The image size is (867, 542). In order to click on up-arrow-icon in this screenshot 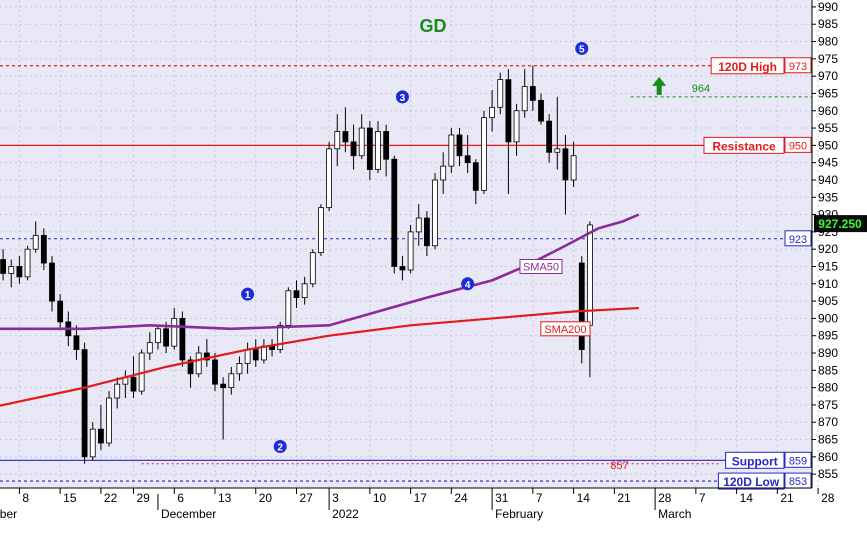, I will do `click(659, 85)`.